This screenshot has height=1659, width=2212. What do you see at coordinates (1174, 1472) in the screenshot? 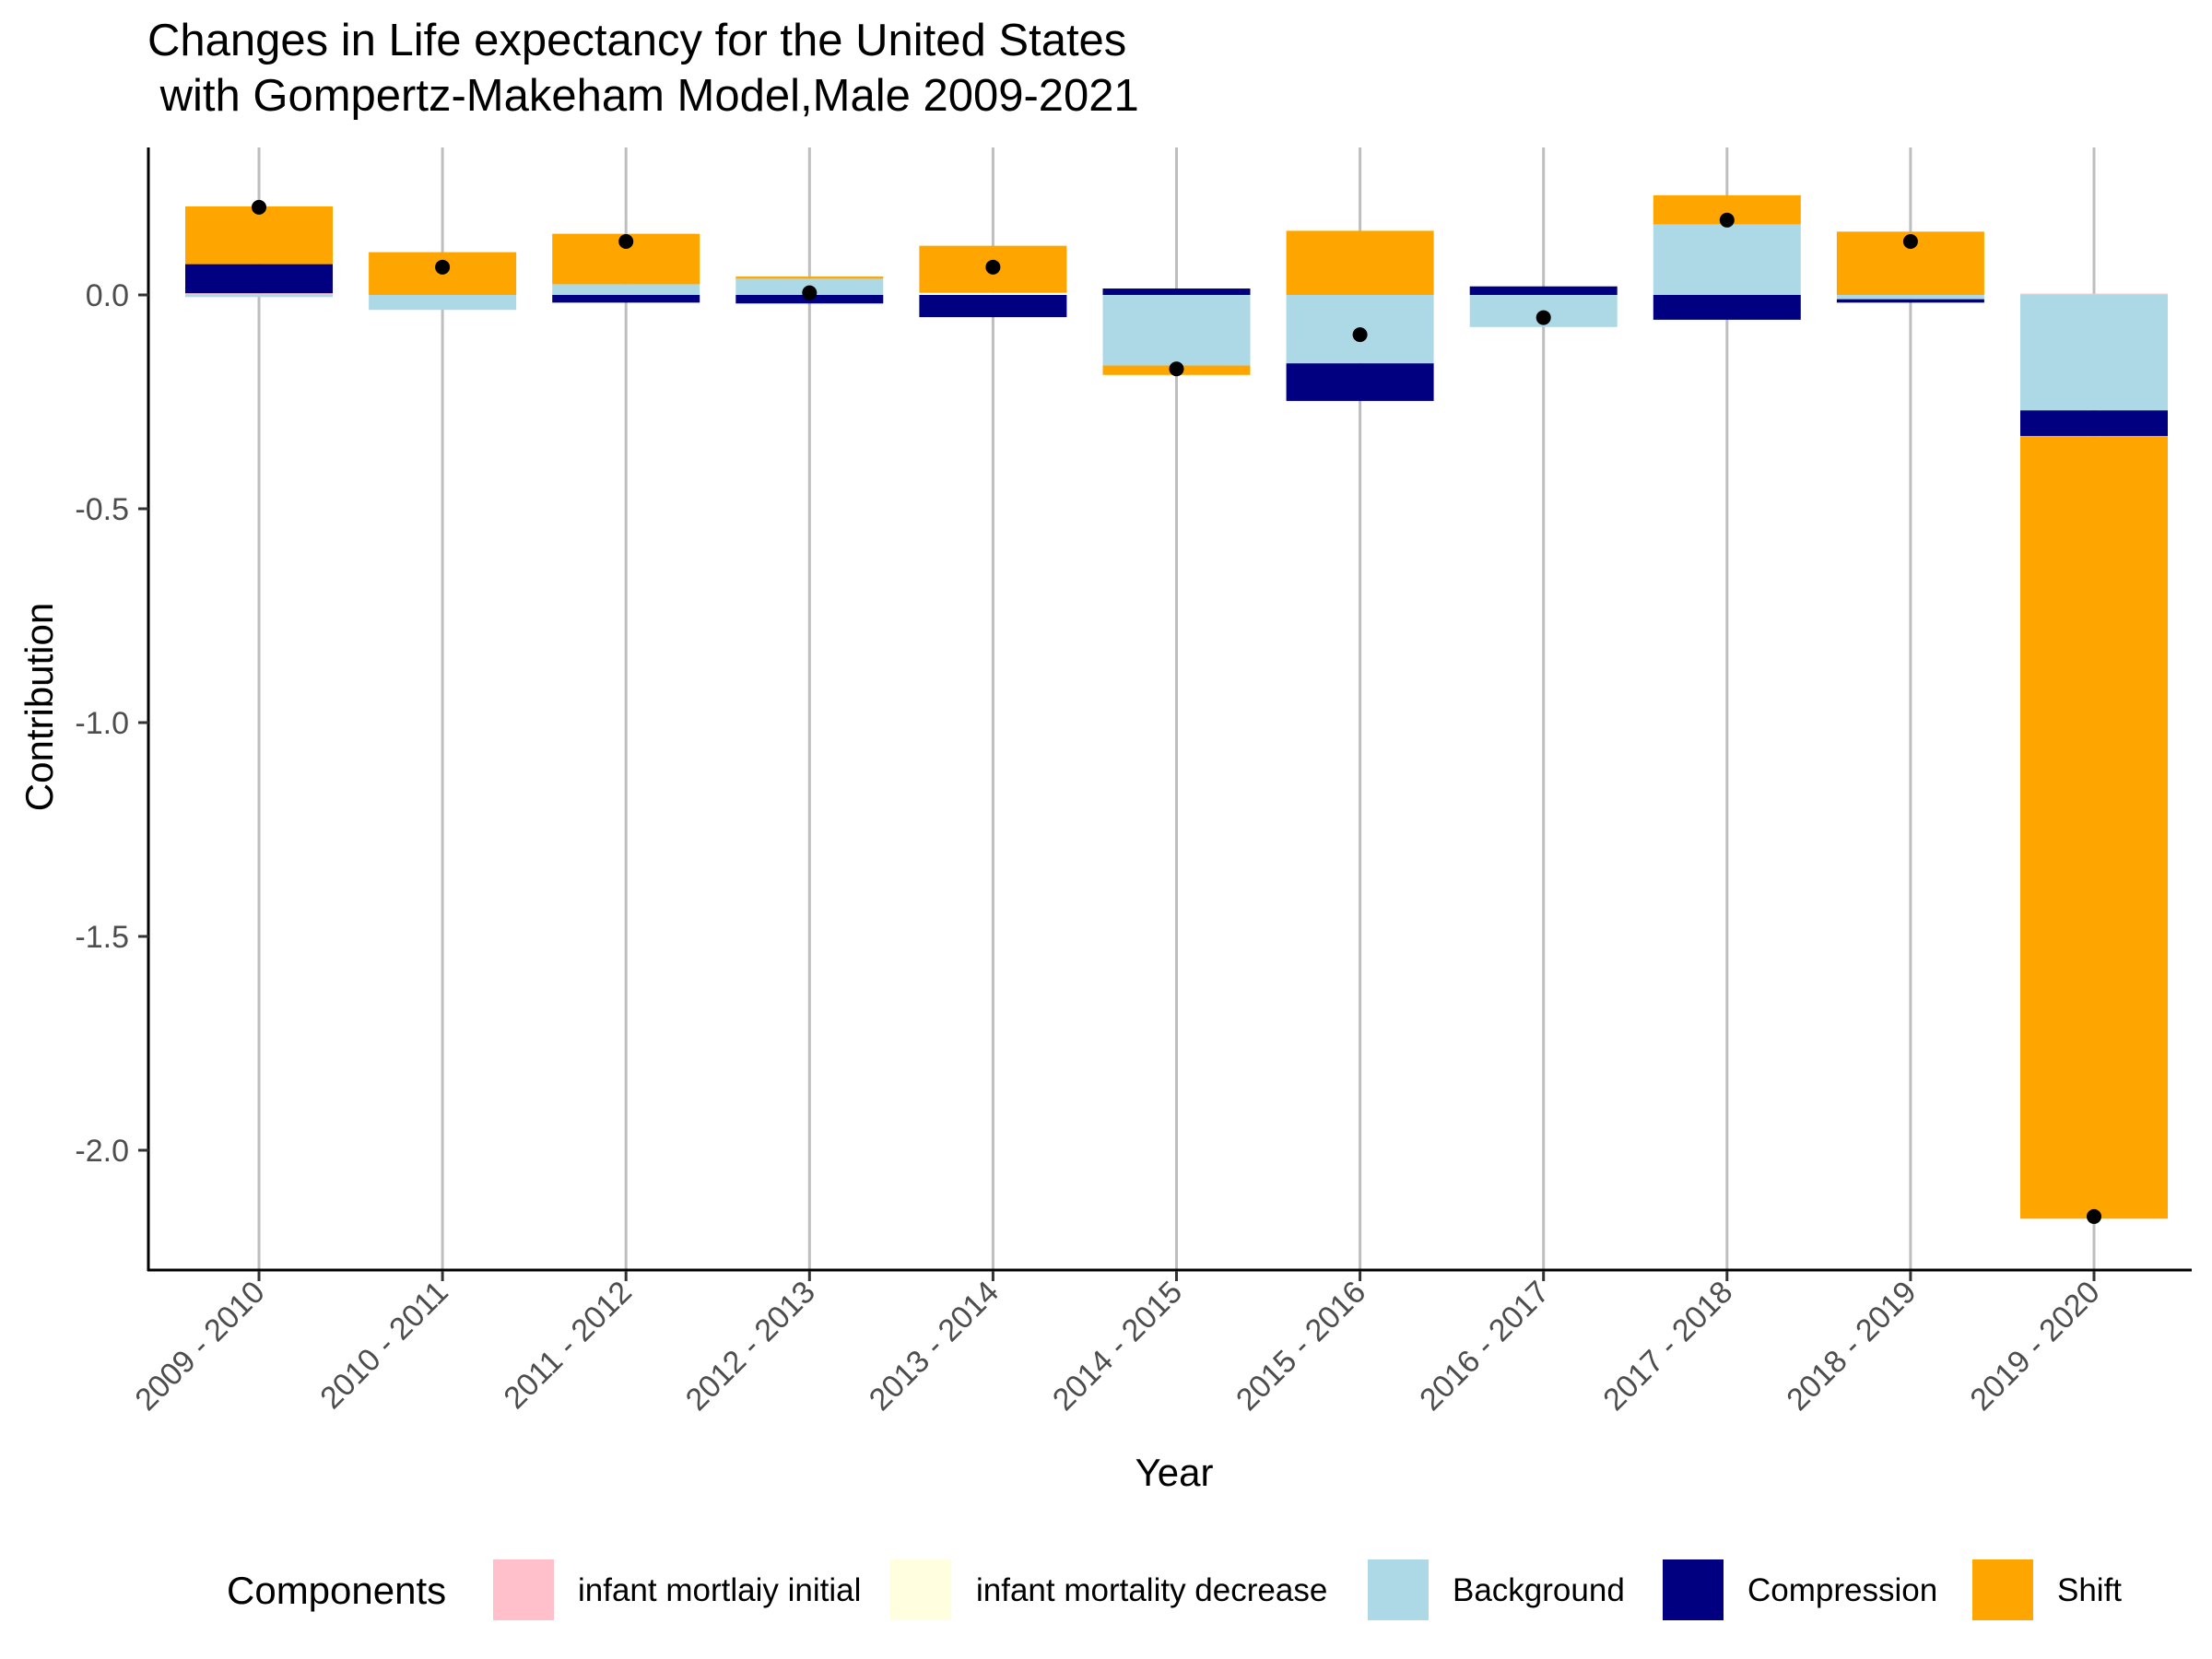
I see `x-axis-label: Year` at bounding box center [1174, 1472].